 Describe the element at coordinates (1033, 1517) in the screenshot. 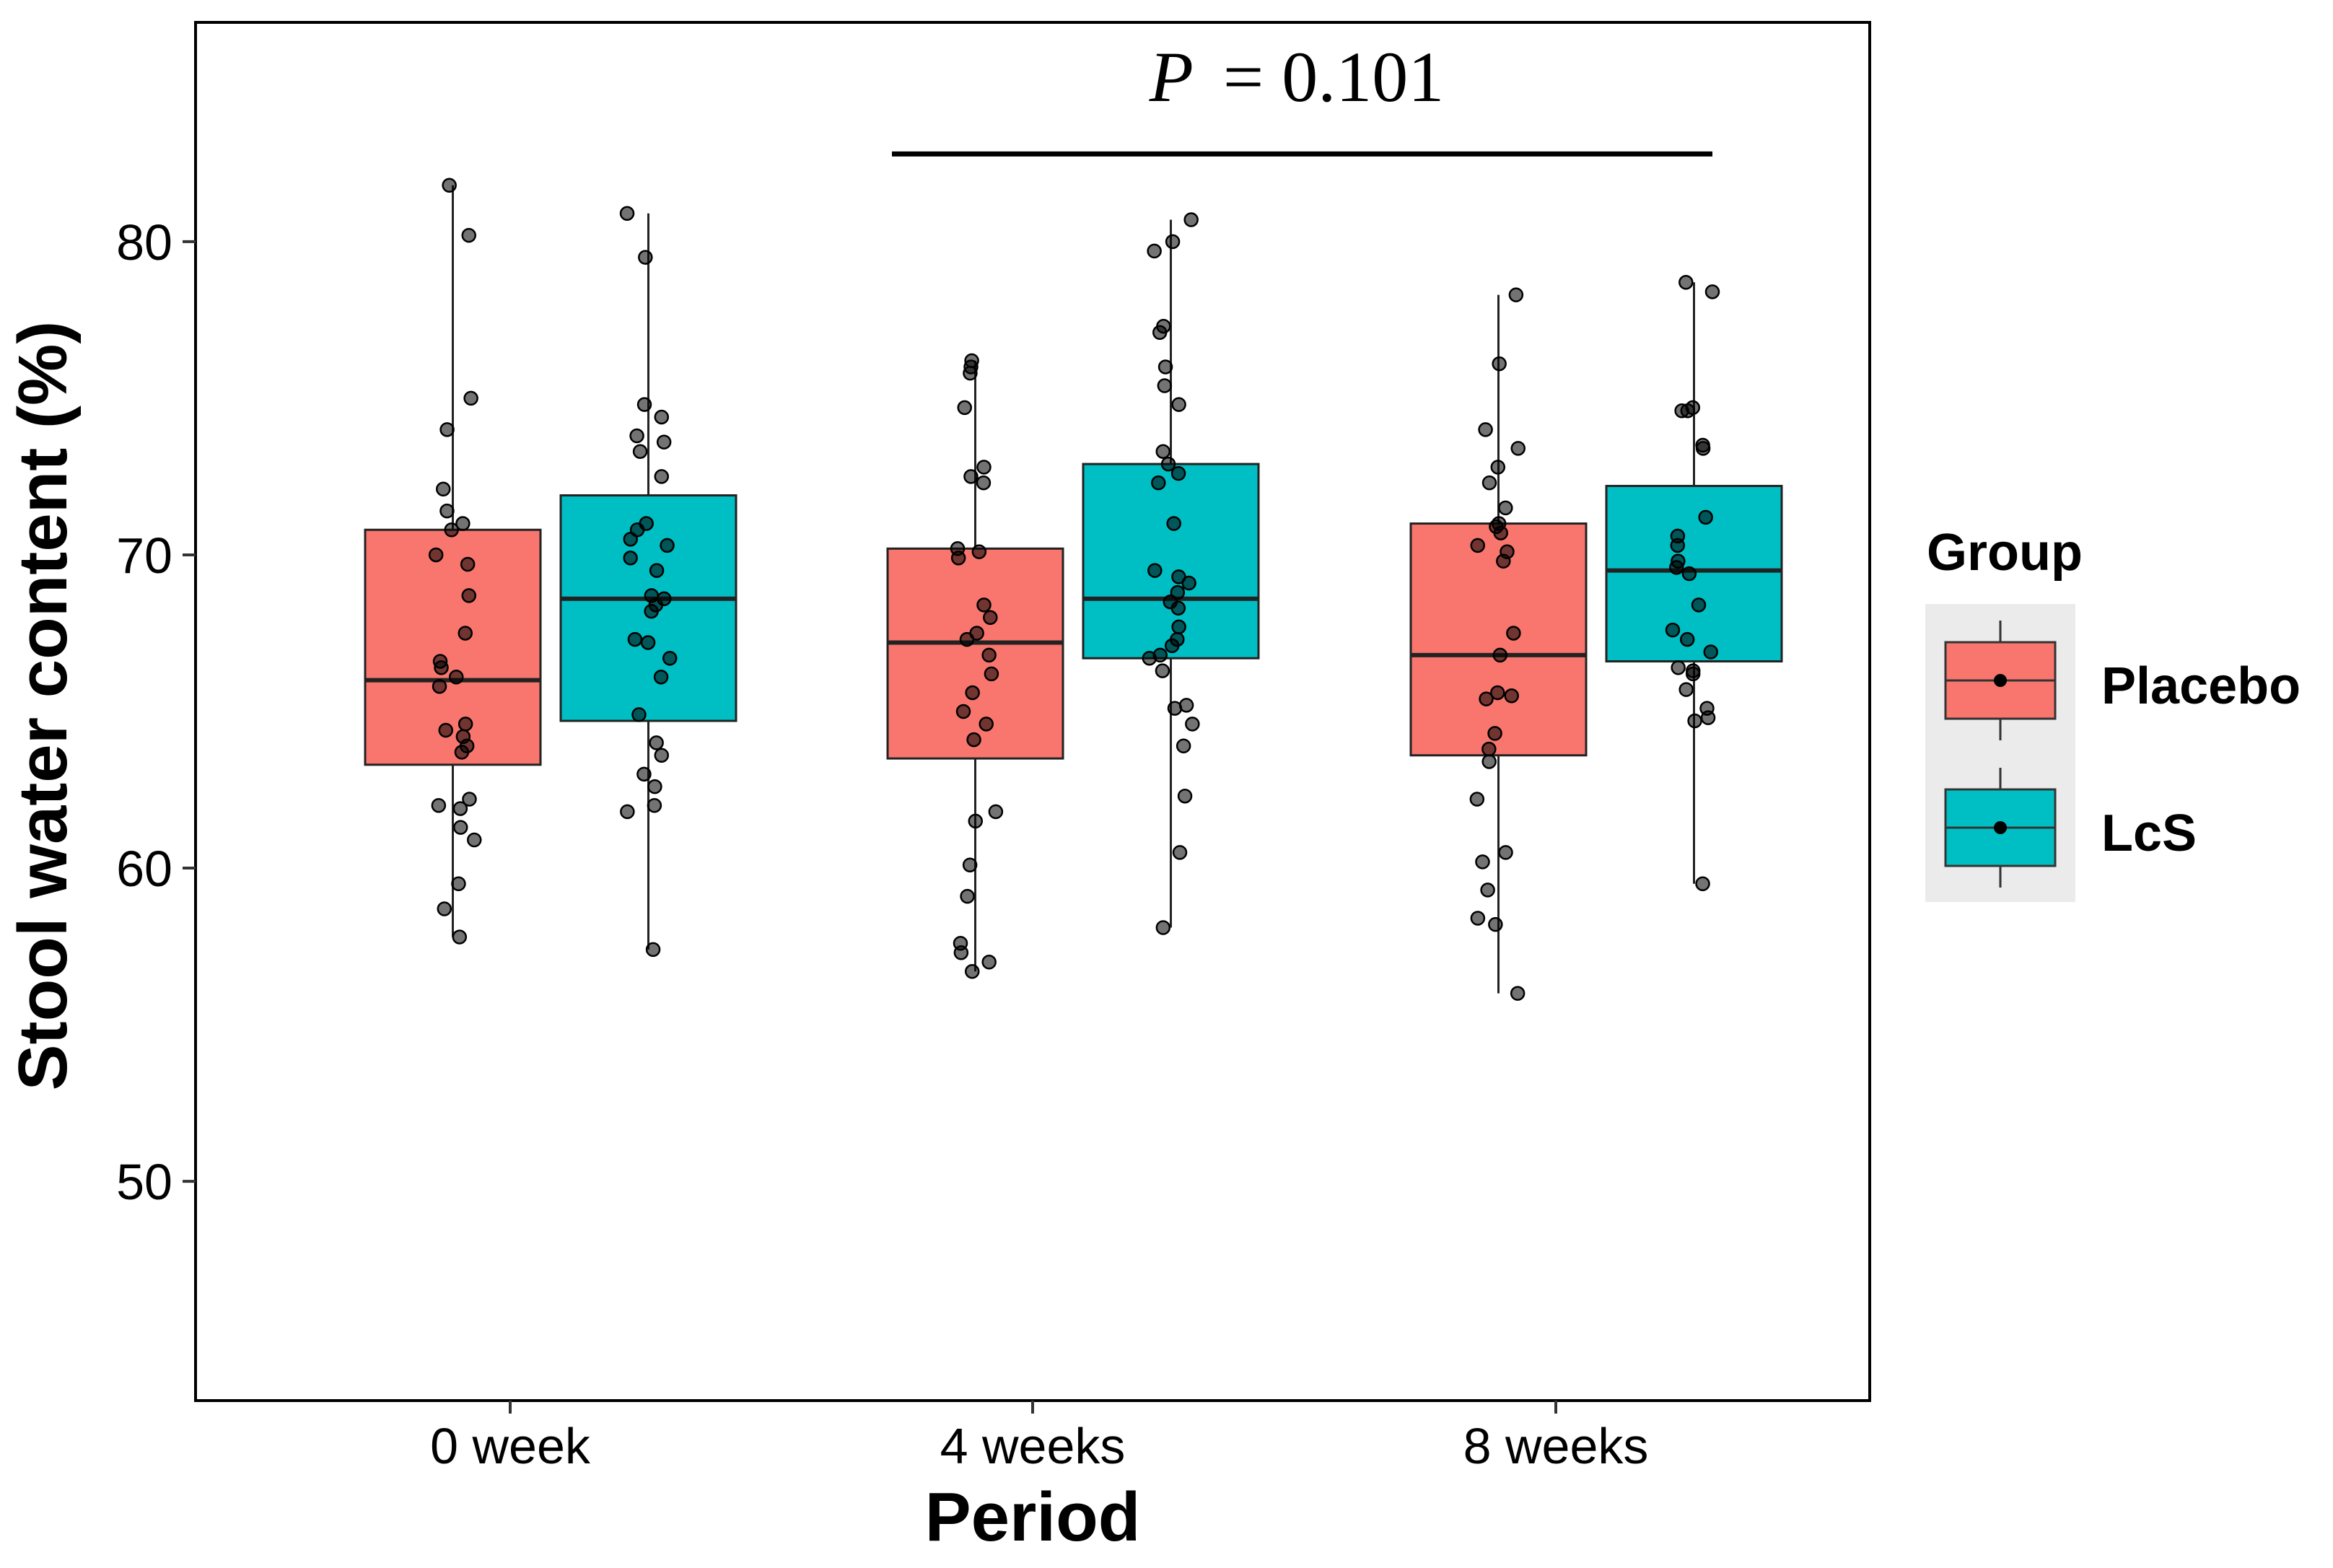

I see `x-axis-title: Period` at that location.